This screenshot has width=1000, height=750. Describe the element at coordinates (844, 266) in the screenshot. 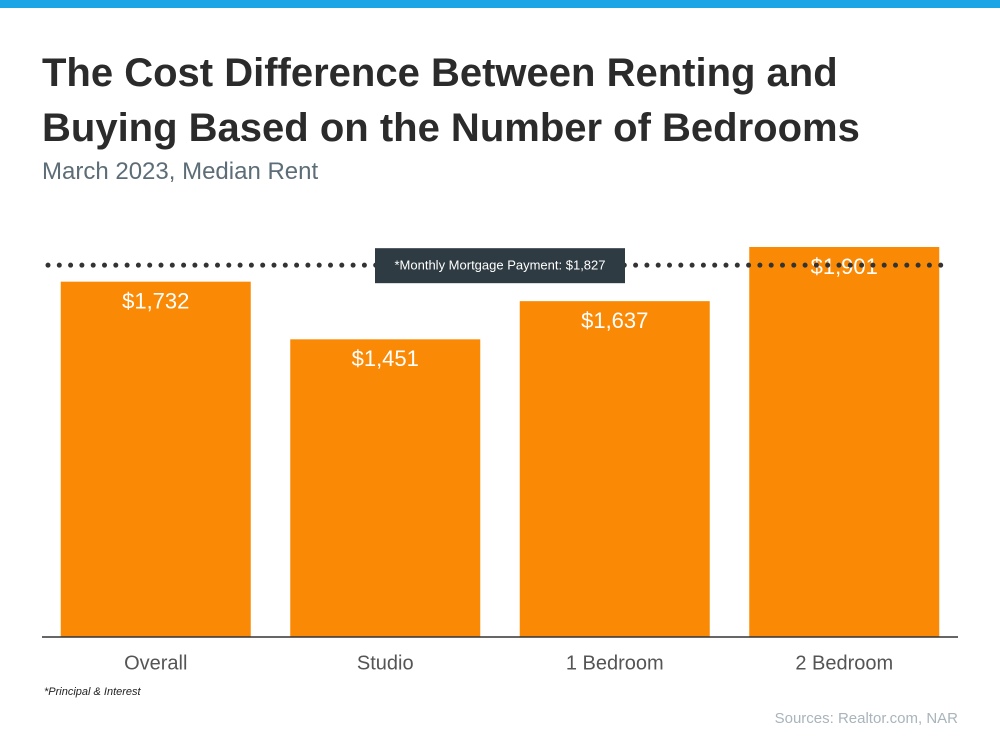

I see `value-label: $1,901` at that location.